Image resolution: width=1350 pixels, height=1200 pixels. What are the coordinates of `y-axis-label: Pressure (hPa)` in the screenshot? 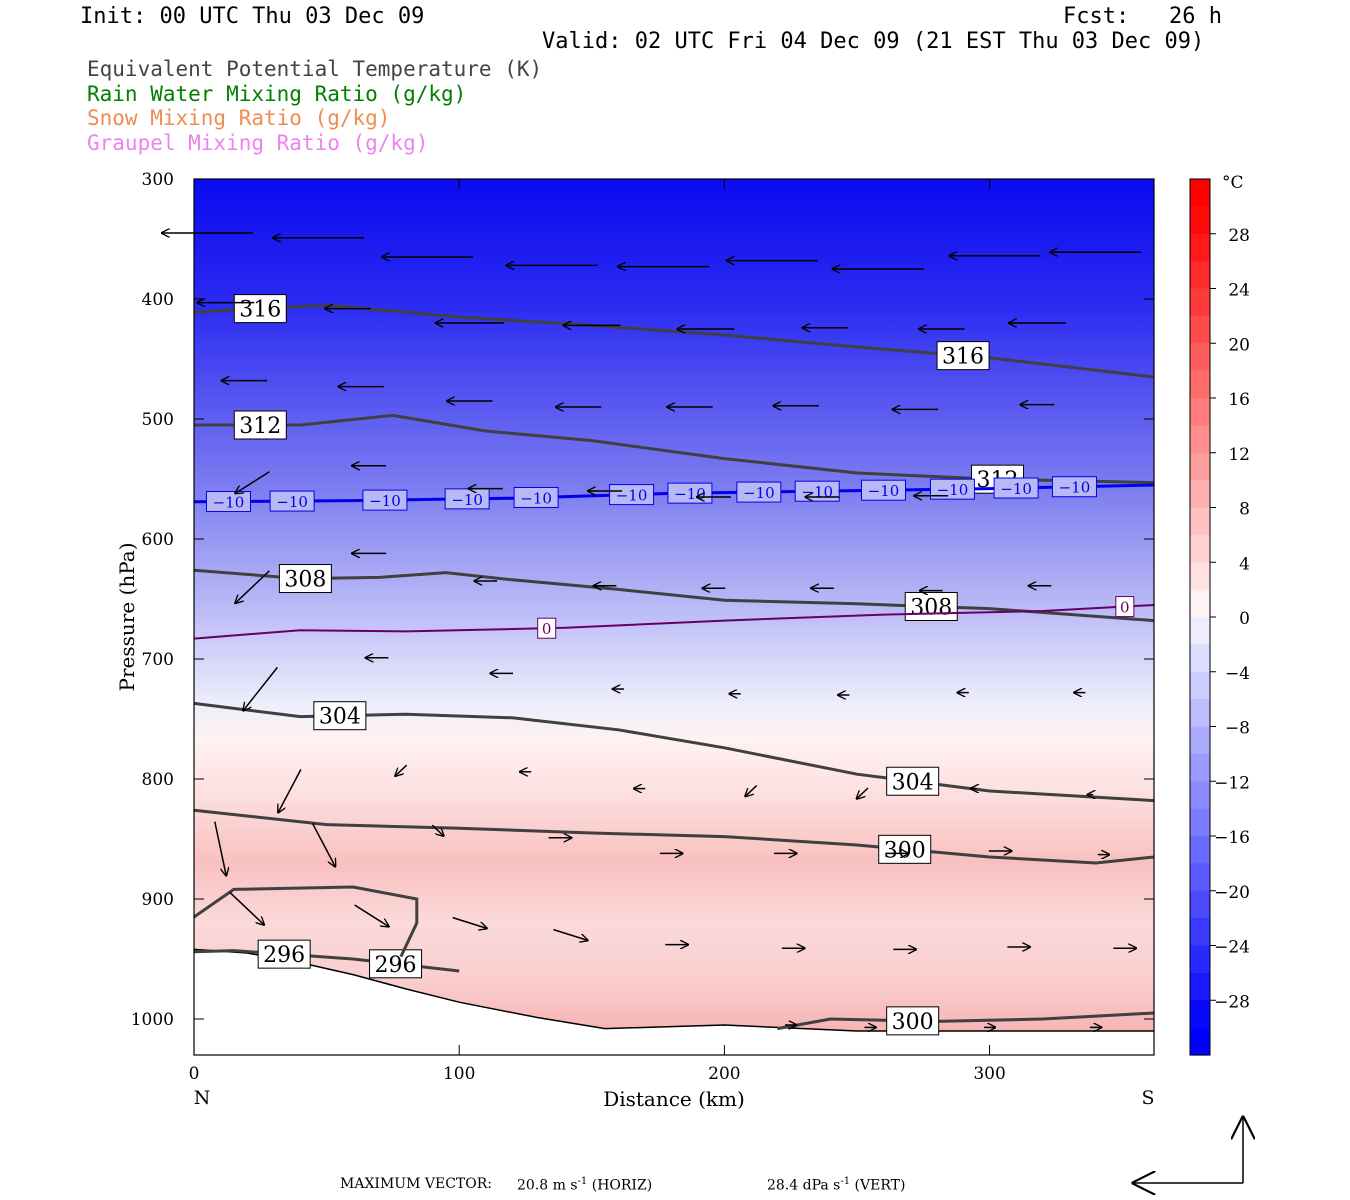 It's located at (127, 617).